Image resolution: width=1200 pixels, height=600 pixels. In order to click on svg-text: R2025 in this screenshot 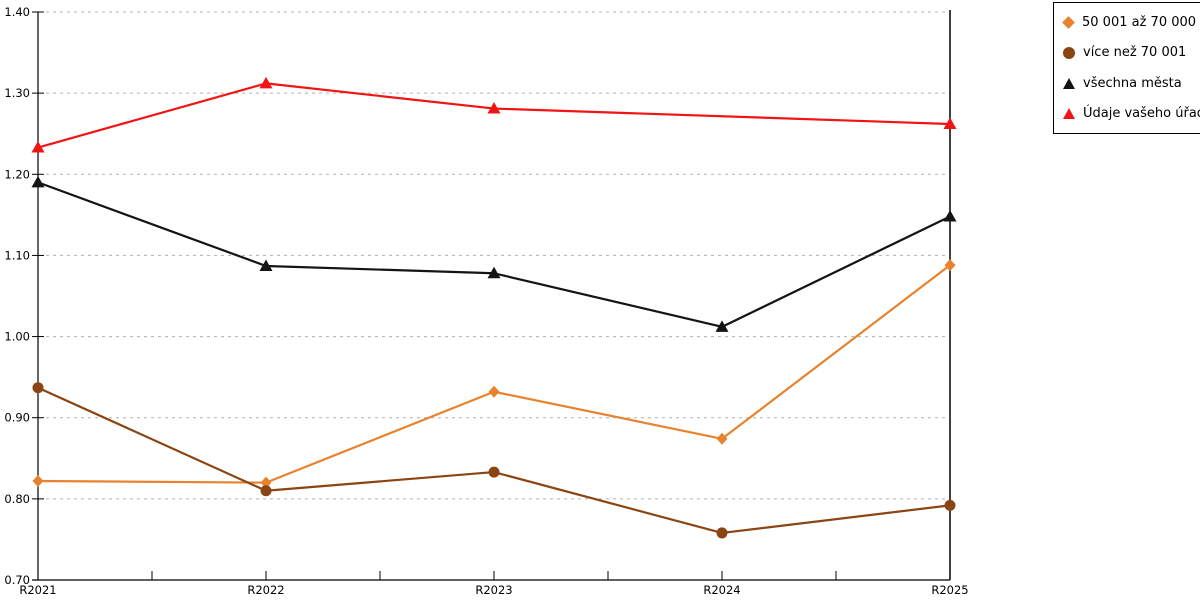, I will do `click(949, 590)`.